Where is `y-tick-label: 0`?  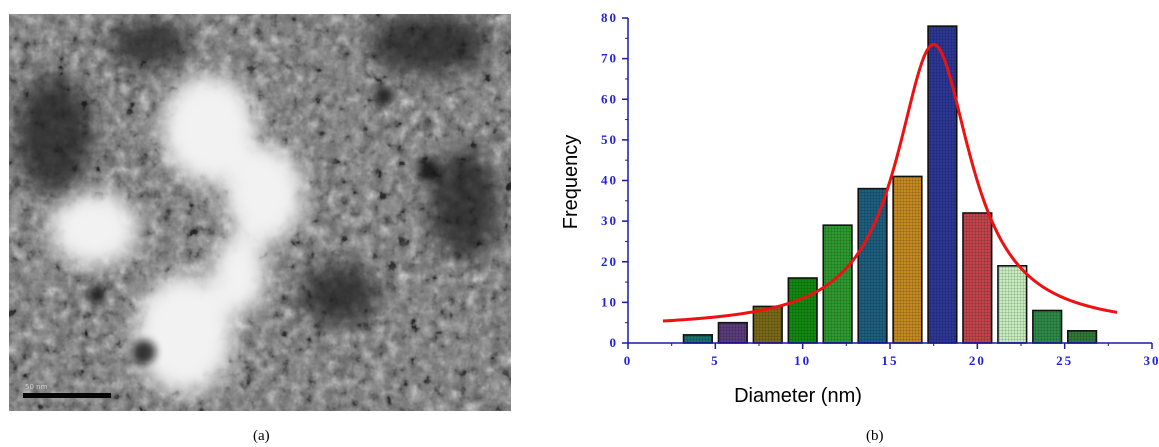 y-tick-label: 0 is located at coordinates (614, 342).